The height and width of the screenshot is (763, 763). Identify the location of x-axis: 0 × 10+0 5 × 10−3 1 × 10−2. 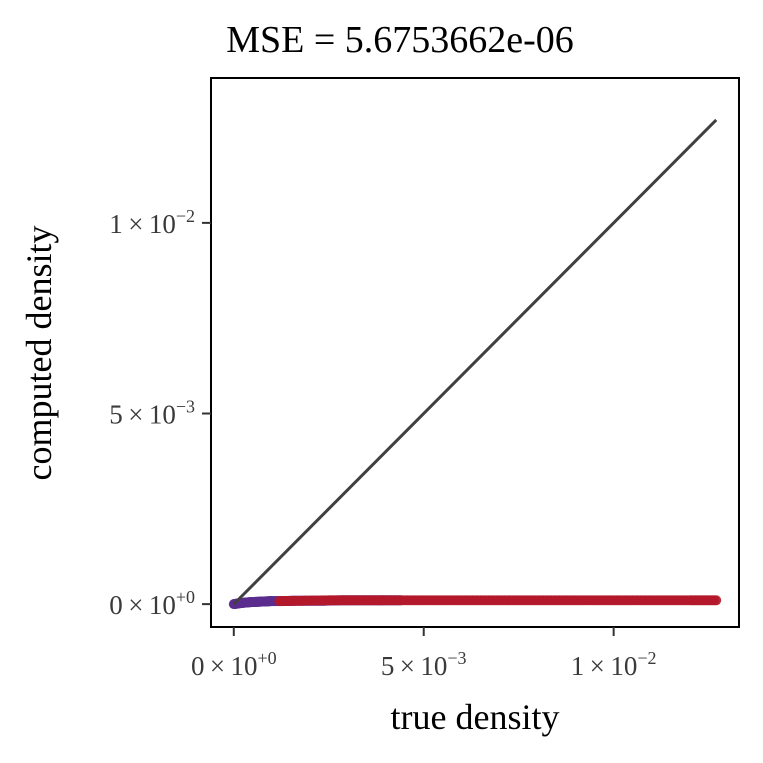
(424, 654).